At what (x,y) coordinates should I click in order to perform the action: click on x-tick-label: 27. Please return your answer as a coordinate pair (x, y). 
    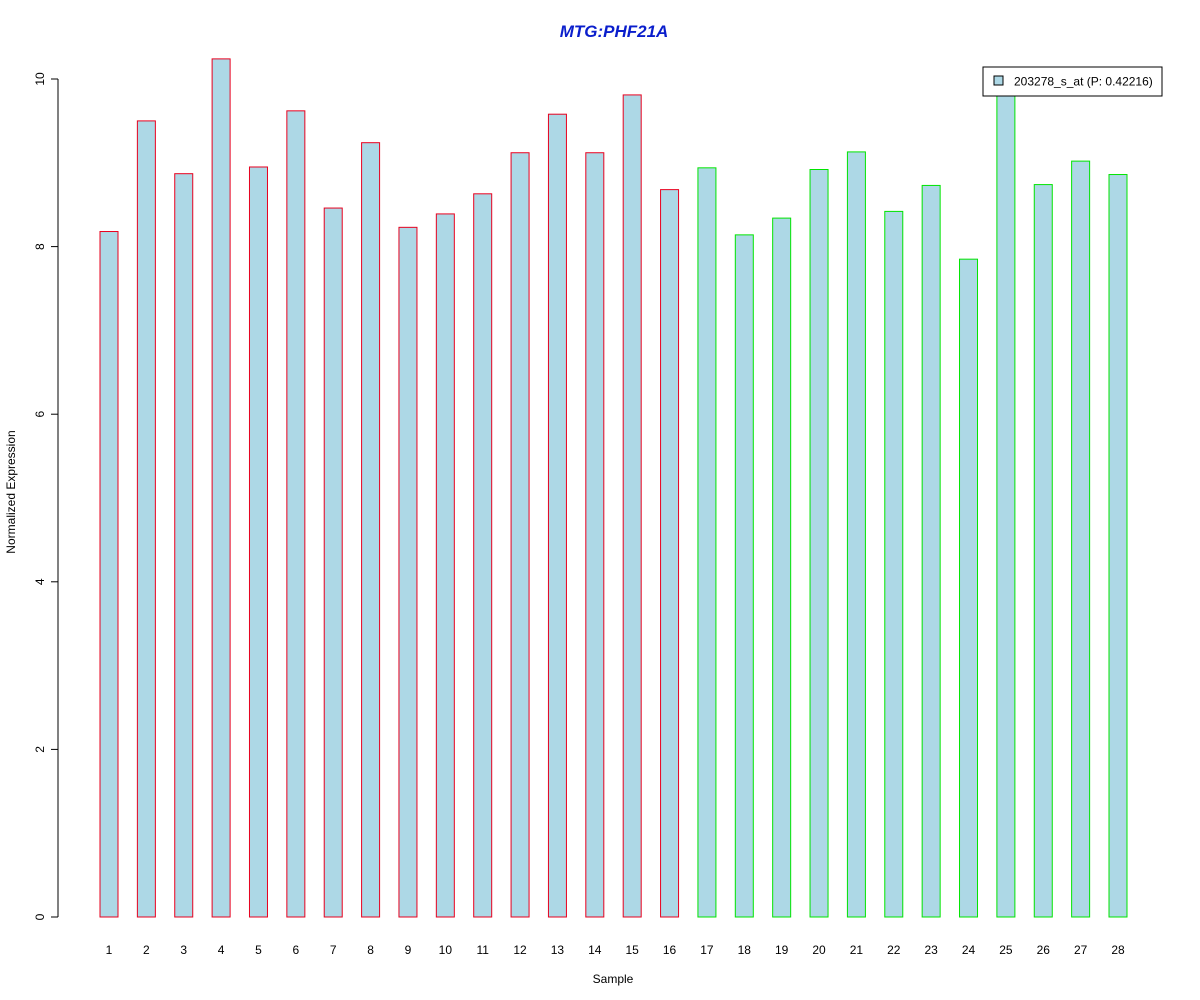
    Looking at the image, I should click on (1081, 950).